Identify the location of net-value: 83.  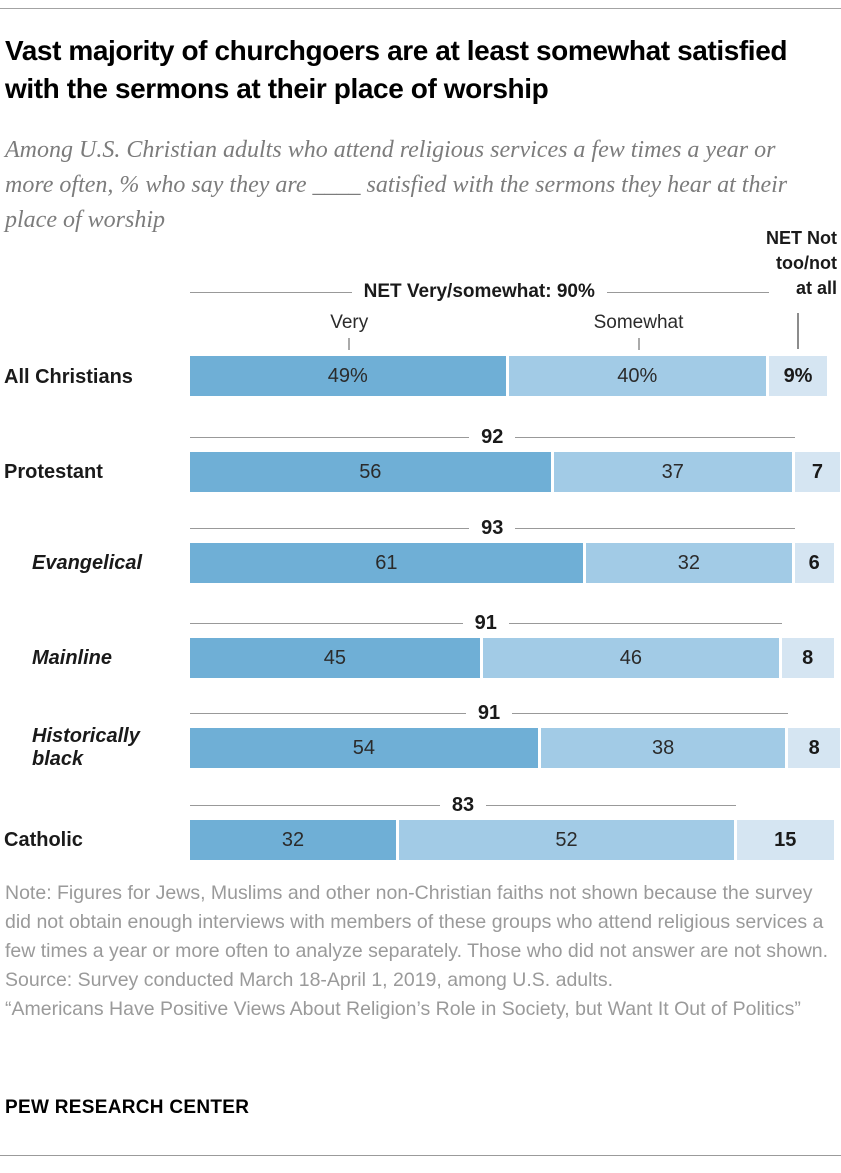
(463, 804).